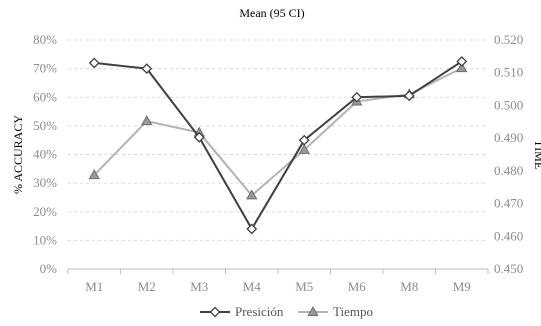 This screenshot has height=326, width=541. Describe the element at coordinates (45, 96) in the screenshot. I see `left-axis-tick-label: 60%` at that location.